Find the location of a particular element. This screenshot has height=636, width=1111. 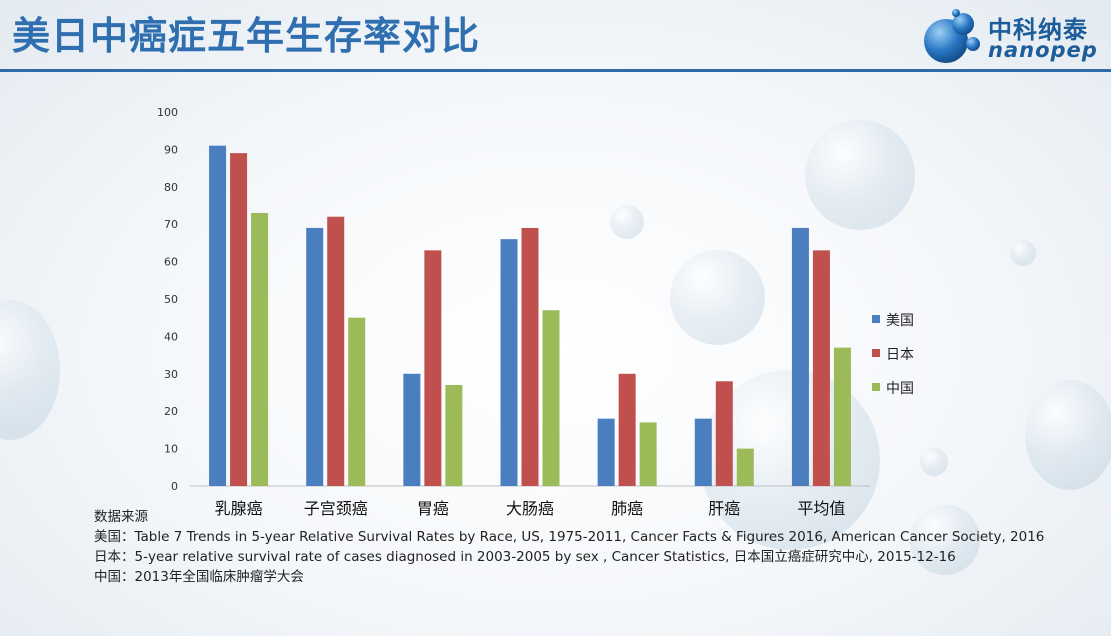

legend-item-us: 美国 is located at coordinates (912, 319).